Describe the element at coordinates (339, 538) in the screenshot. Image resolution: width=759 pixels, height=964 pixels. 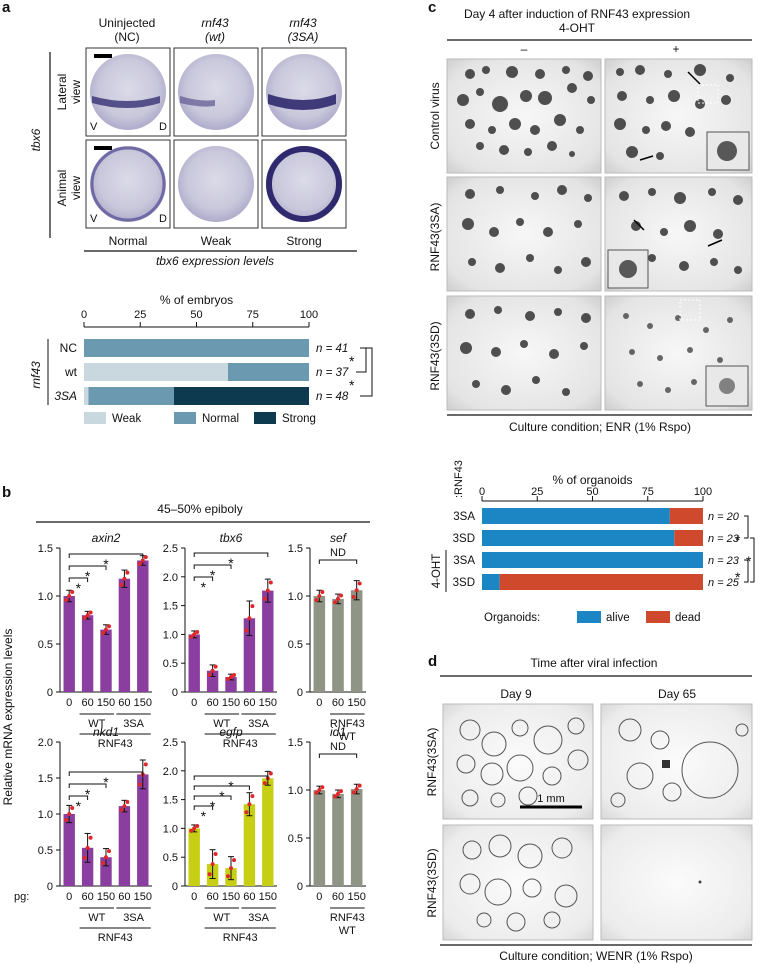
I see `gene-title: sef` at that location.